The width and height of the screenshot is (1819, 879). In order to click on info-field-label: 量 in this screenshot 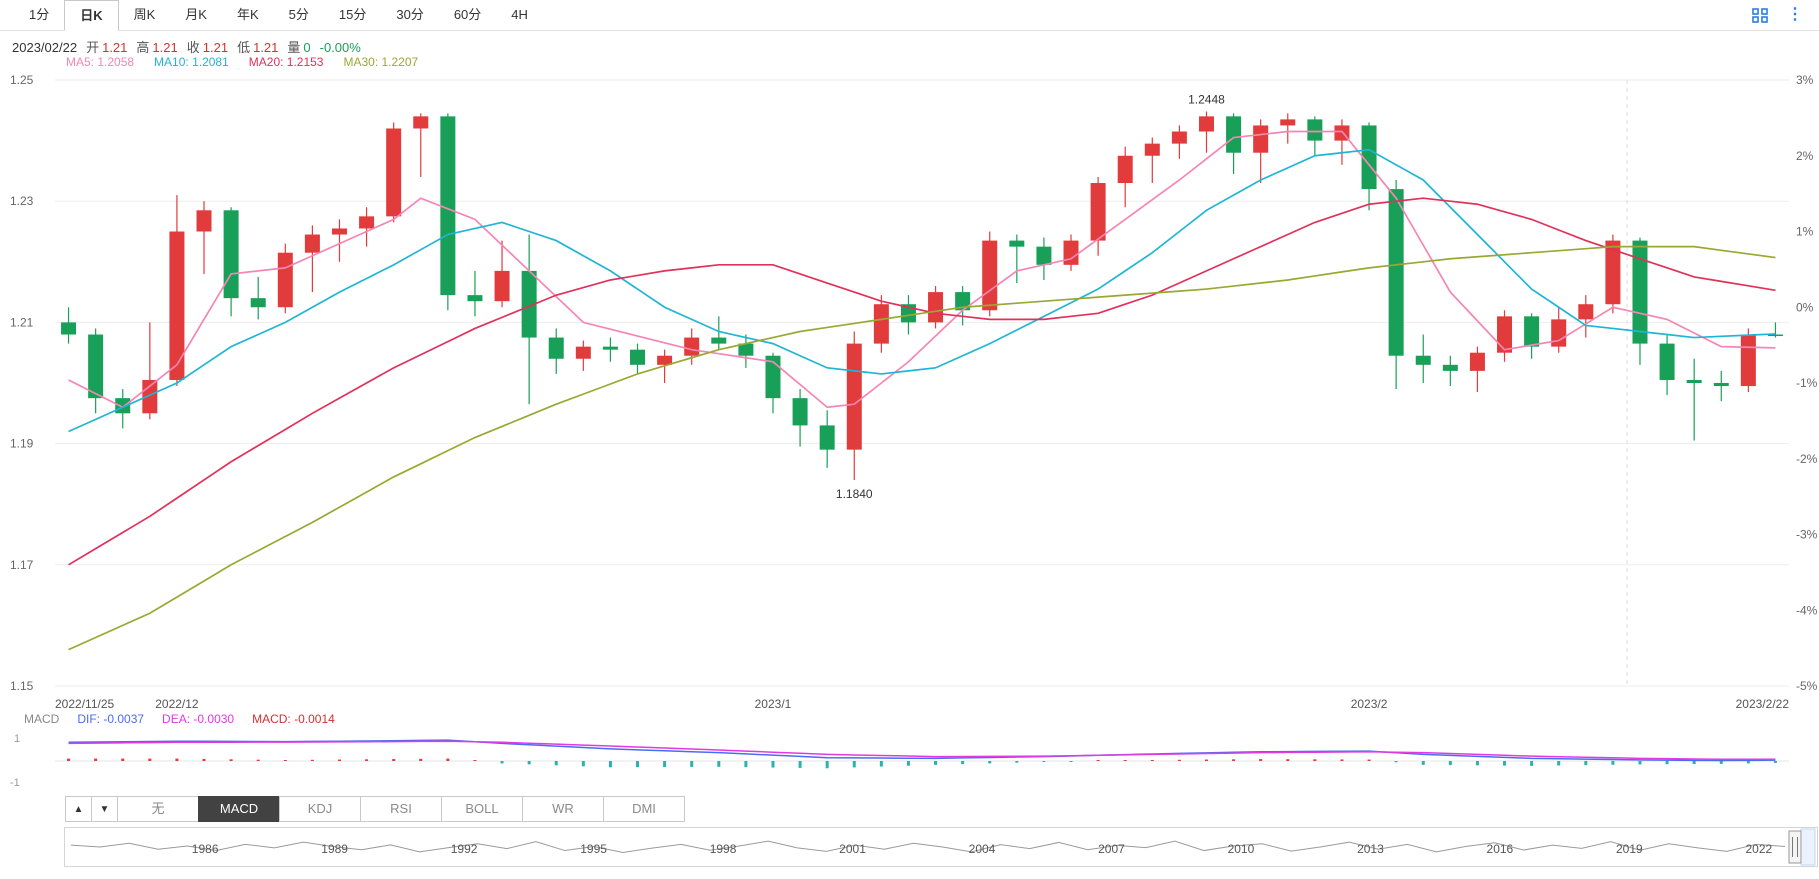, I will do `click(294, 47)`.